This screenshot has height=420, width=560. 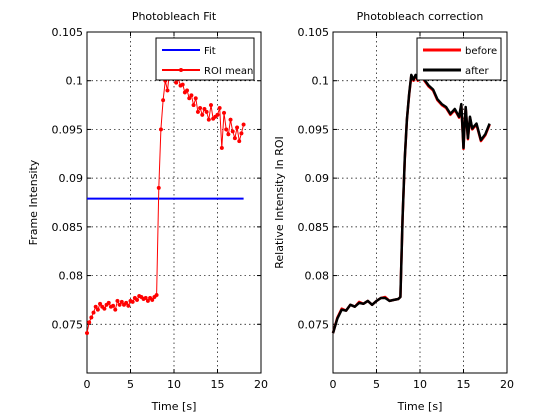 What do you see at coordinates (181, 70) in the screenshot?
I see `legend-marker` at bounding box center [181, 70].